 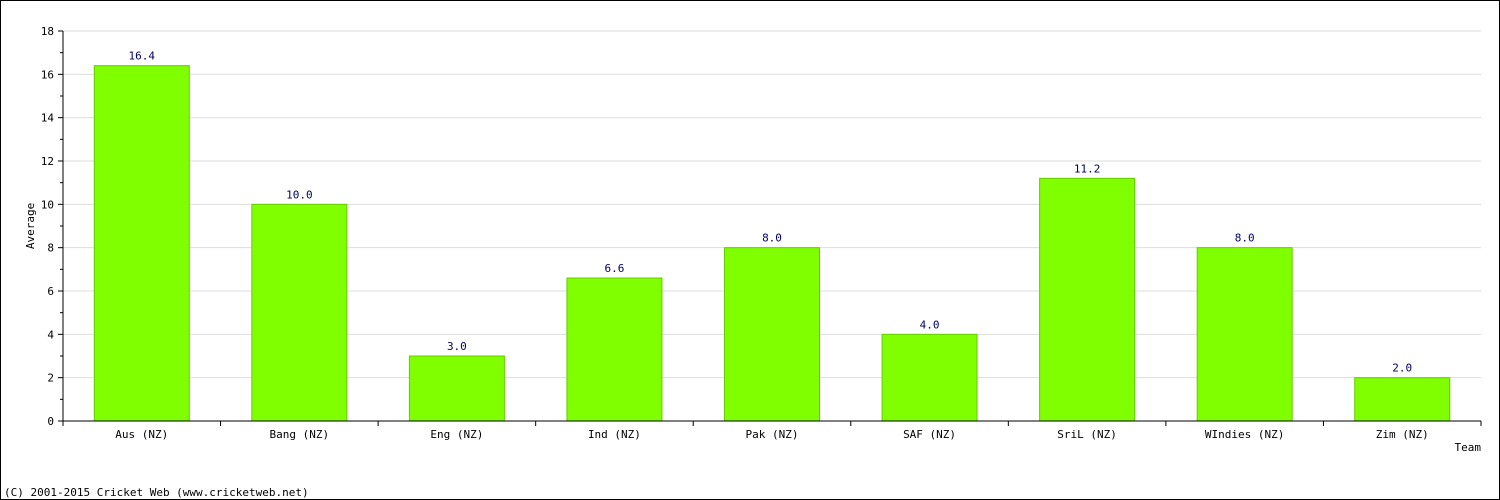 What do you see at coordinates (48, 118) in the screenshot?
I see `y-tick-label: 14` at bounding box center [48, 118].